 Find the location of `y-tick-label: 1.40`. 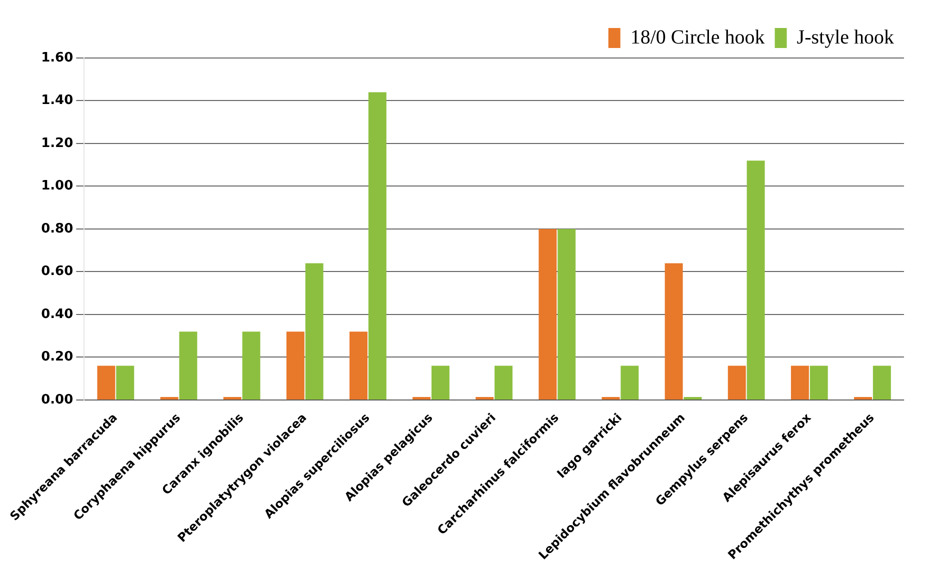

y-tick-label: 1.40 is located at coordinates (57, 100).